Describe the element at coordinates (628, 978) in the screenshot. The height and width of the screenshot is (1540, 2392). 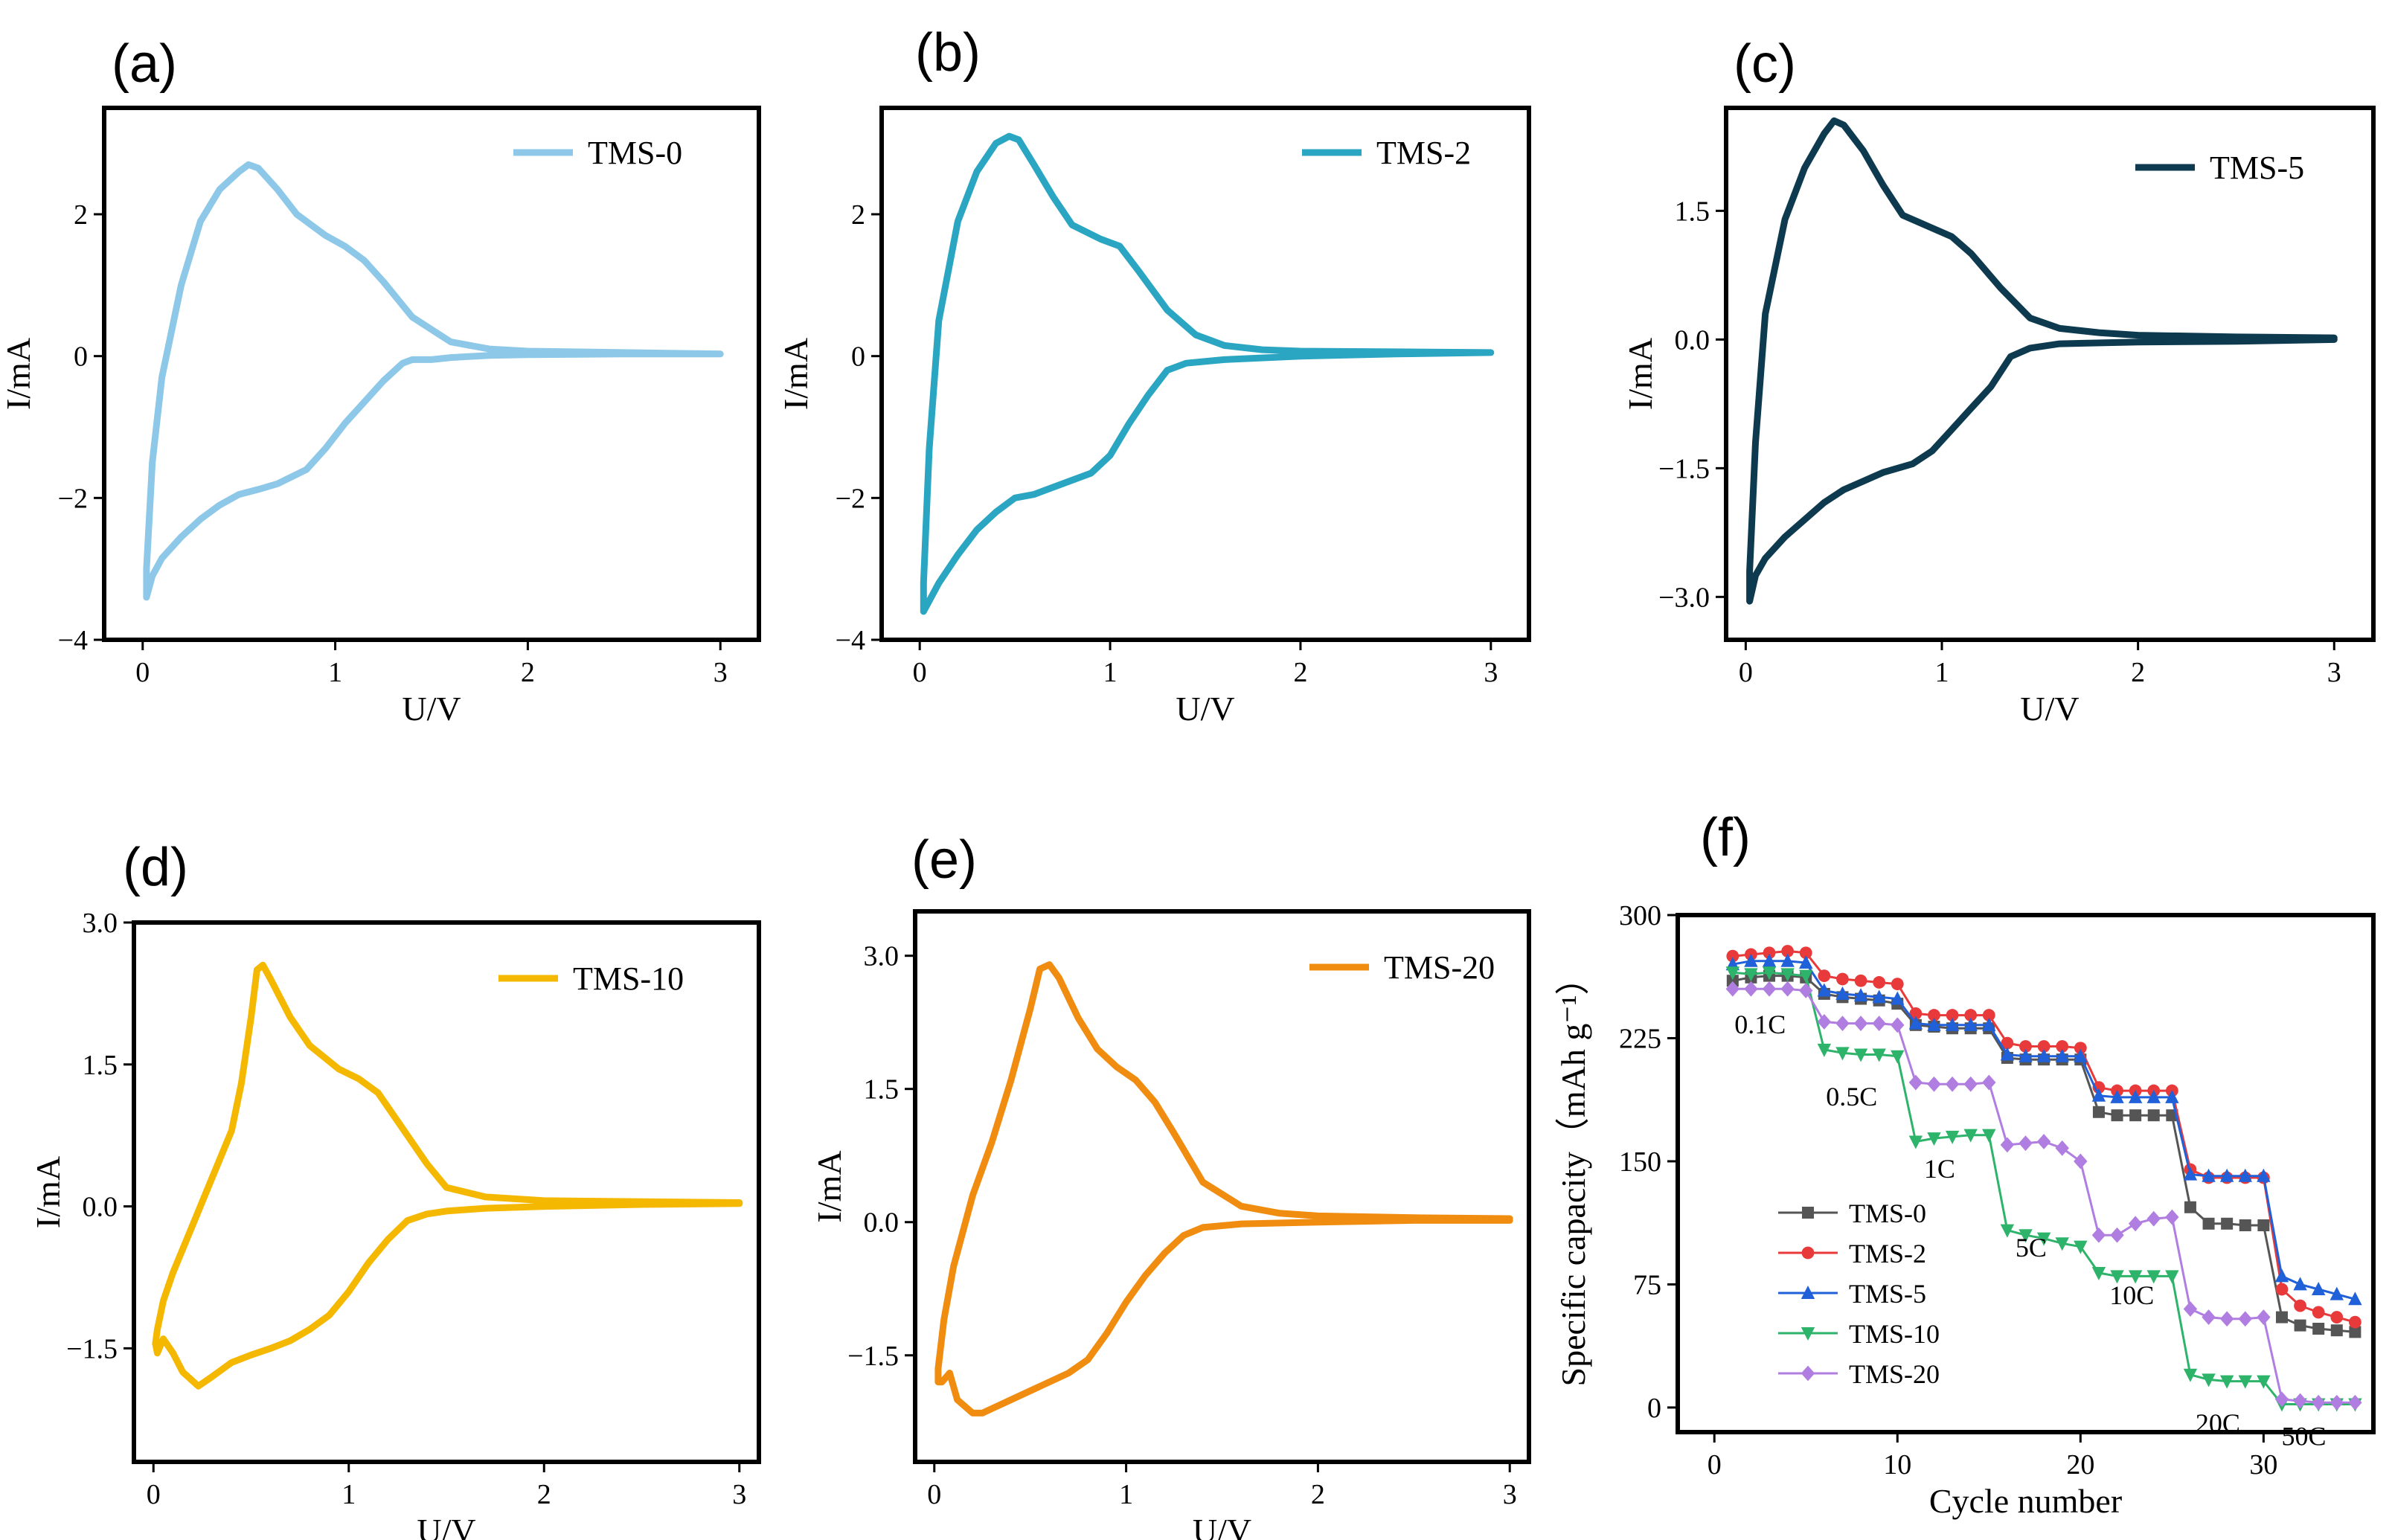
I see `legend-label: TMS-10` at that location.